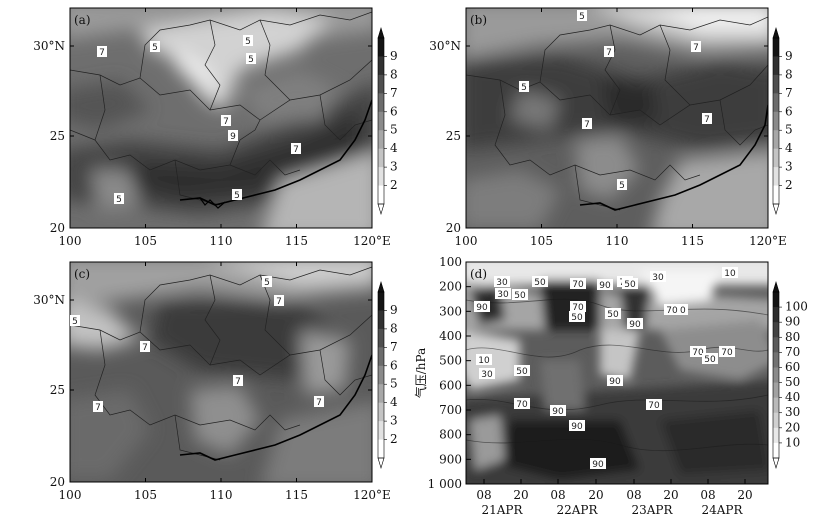  I want to click on panel-label: (c), so click(82, 274).